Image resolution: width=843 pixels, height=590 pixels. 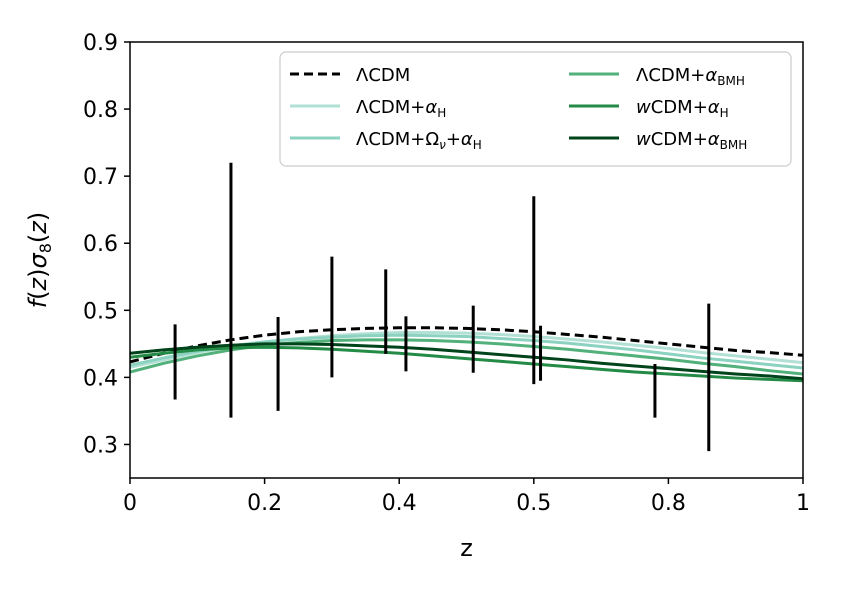 What do you see at coordinates (100, 378) in the screenshot?
I see `y-tick-label: 0.4` at bounding box center [100, 378].